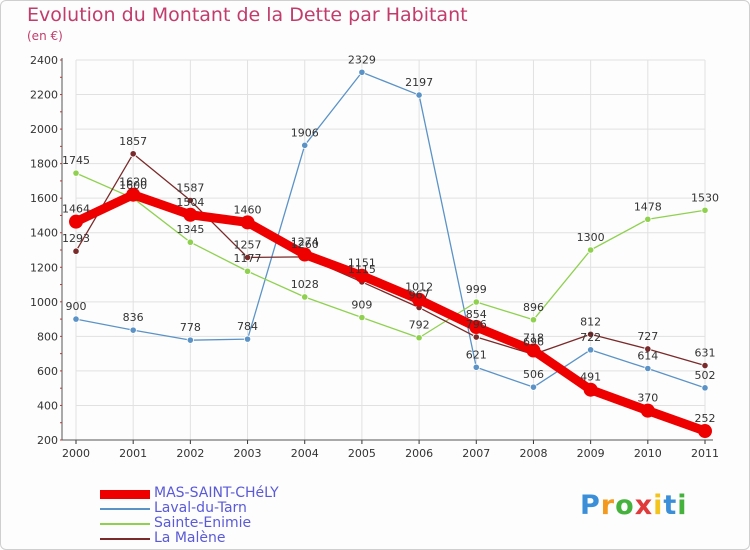 The height and width of the screenshot is (550, 750). I want to click on legend-label-1: Laval-du-Tarn, so click(200, 508).